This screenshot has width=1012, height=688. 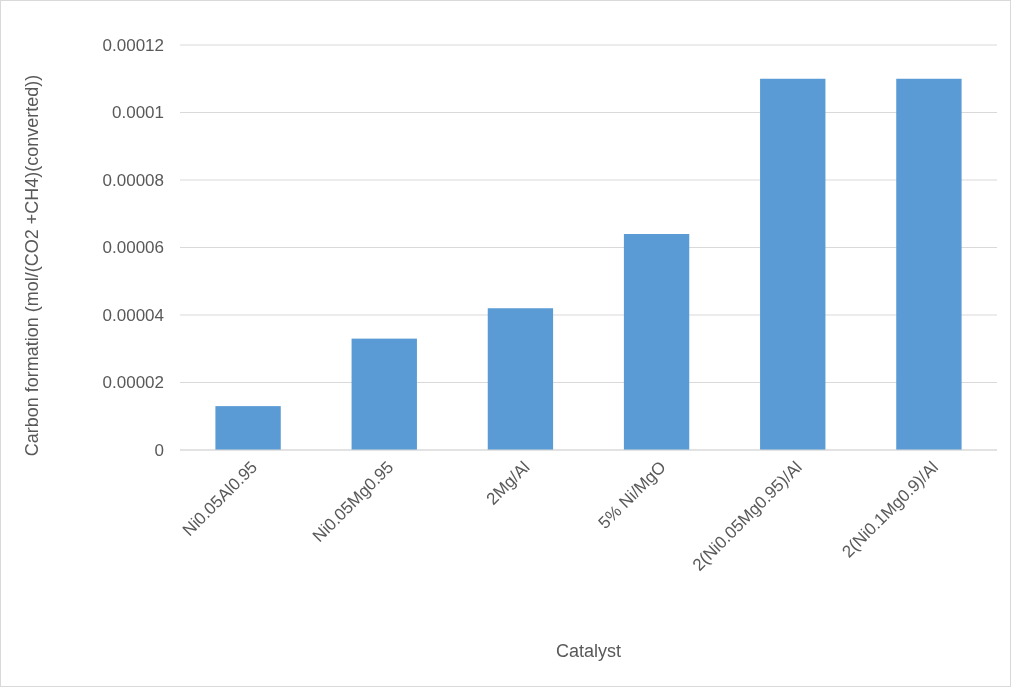 I want to click on y-tick-label: 0.00012, so click(x=133, y=45).